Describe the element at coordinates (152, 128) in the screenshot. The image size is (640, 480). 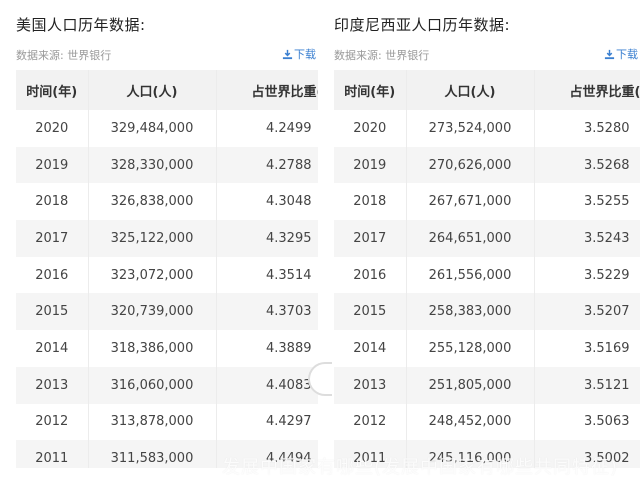
I see `cell-population: 329,484,000` at that location.